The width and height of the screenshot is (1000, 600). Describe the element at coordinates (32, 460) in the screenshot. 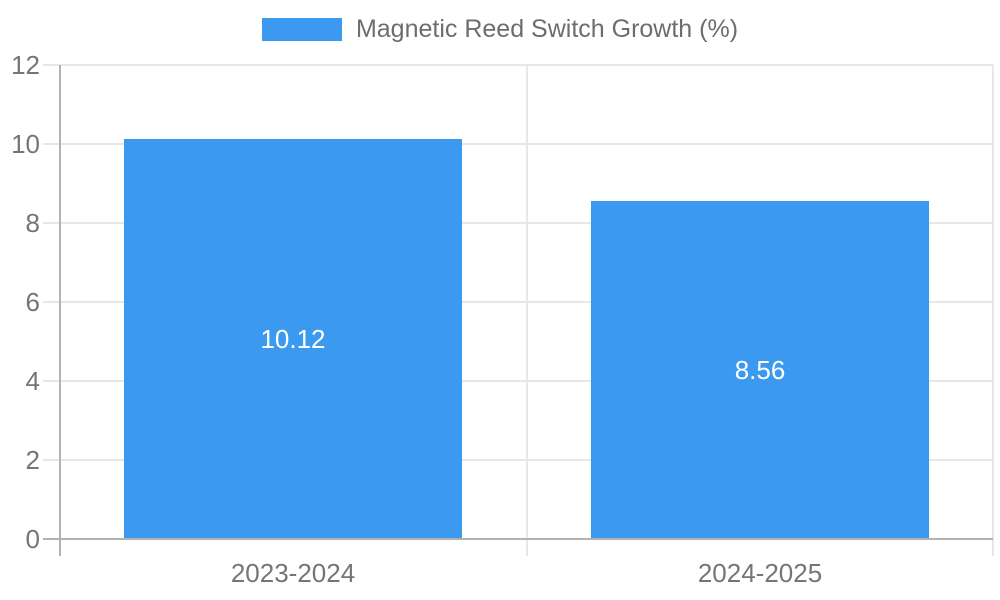

I see `y-axis-tick-label: 2` at that location.